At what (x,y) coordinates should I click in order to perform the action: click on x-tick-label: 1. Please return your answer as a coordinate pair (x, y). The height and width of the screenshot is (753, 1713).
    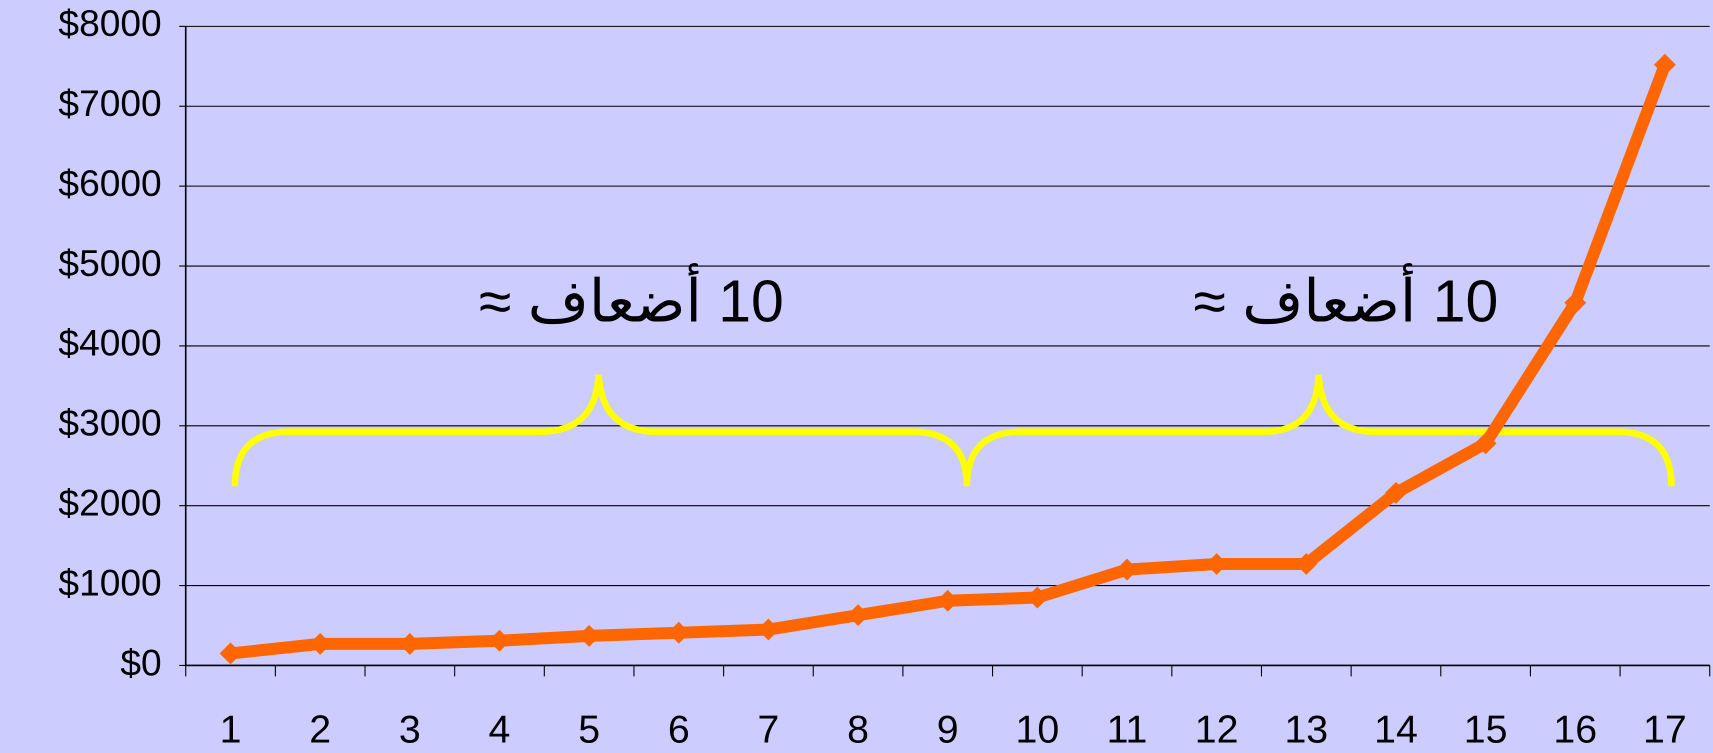
    Looking at the image, I should click on (231, 729).